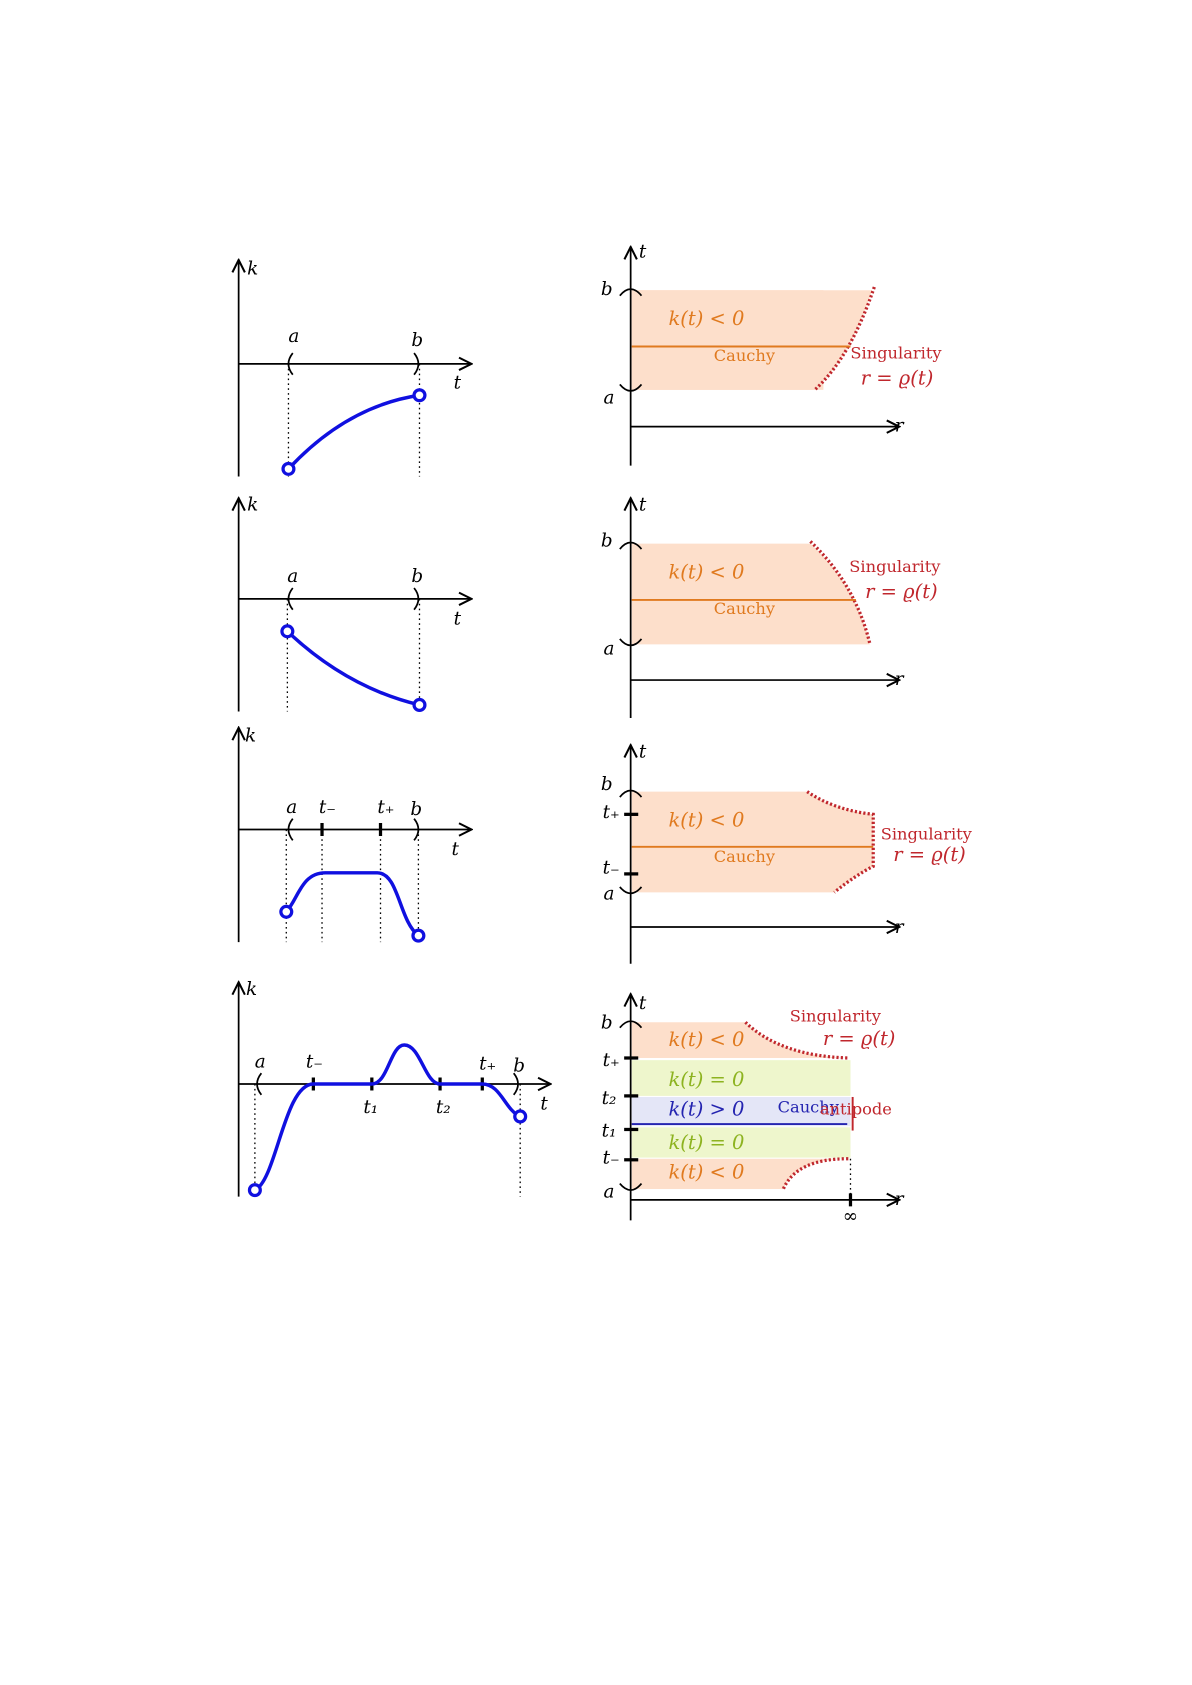 This screenshot has height=1685, width=1192. Describe the element at coordinates (706, 1108) in the screenshot. I see `region-label: k(t) > 0` at that location.